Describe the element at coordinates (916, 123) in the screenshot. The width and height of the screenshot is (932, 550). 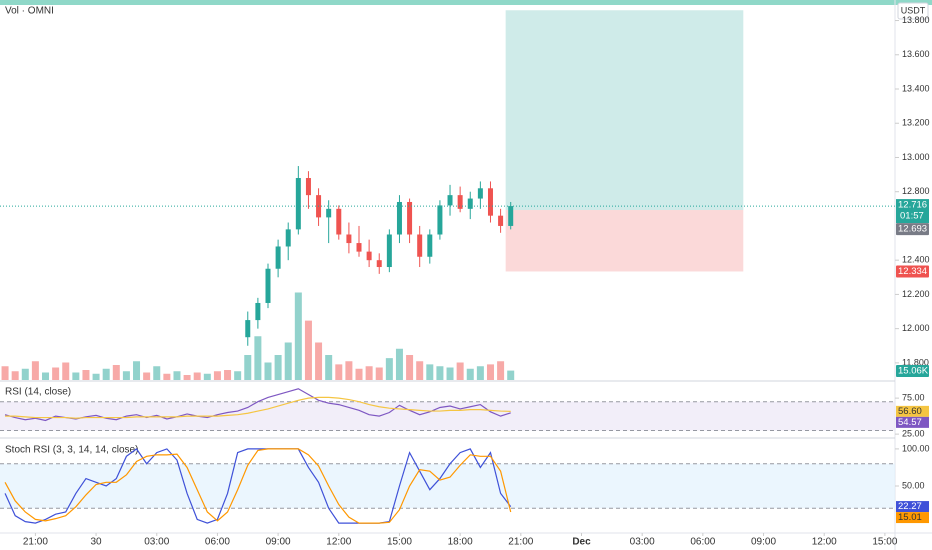
I see `y-tick-label: 13.200` at that location.